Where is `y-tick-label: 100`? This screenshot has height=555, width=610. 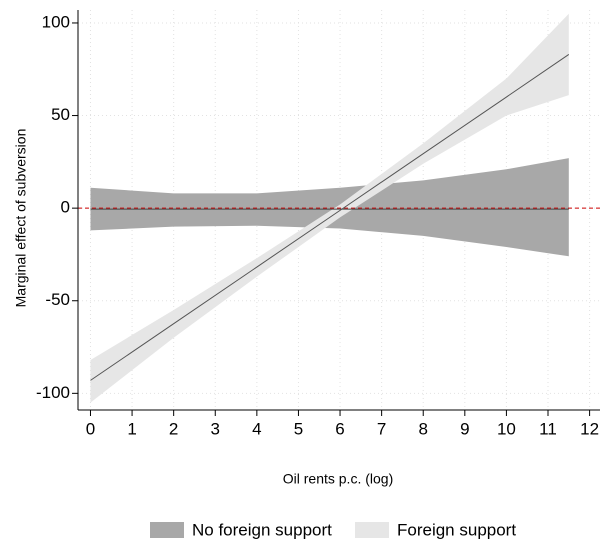 y-tick-label: 100 is located at coordinates (56, 21).